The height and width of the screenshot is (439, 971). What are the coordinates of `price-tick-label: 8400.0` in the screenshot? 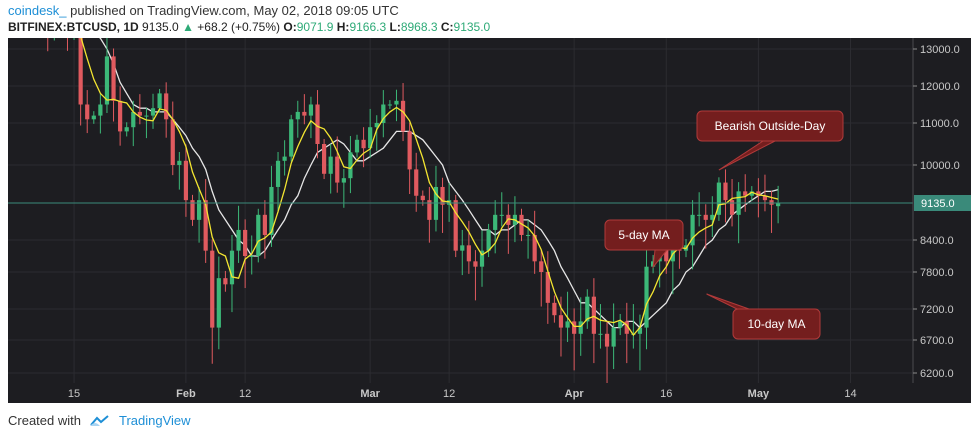 It's located at (937, 241).